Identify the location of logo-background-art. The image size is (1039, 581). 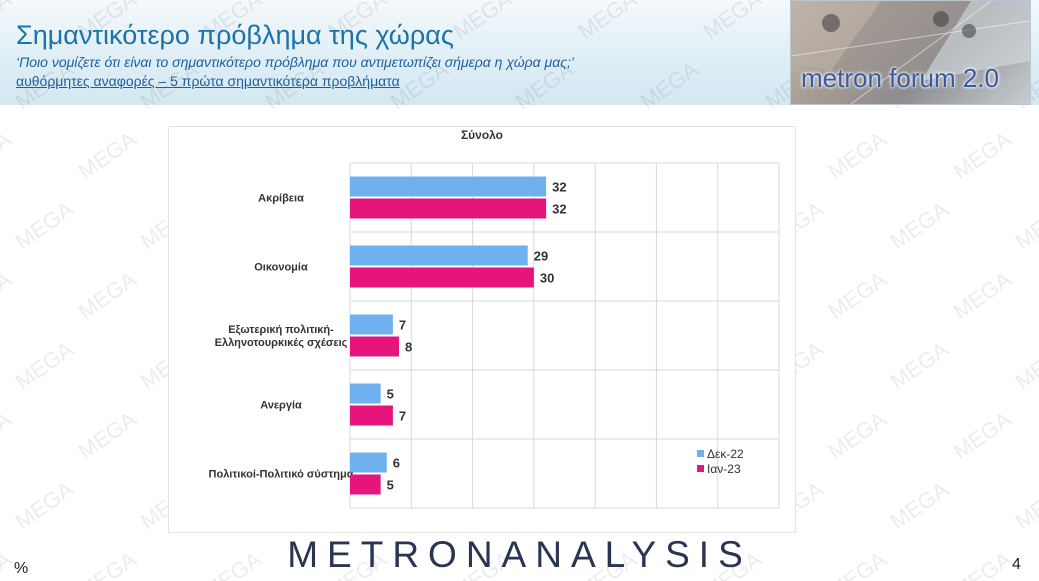
(910, 52).